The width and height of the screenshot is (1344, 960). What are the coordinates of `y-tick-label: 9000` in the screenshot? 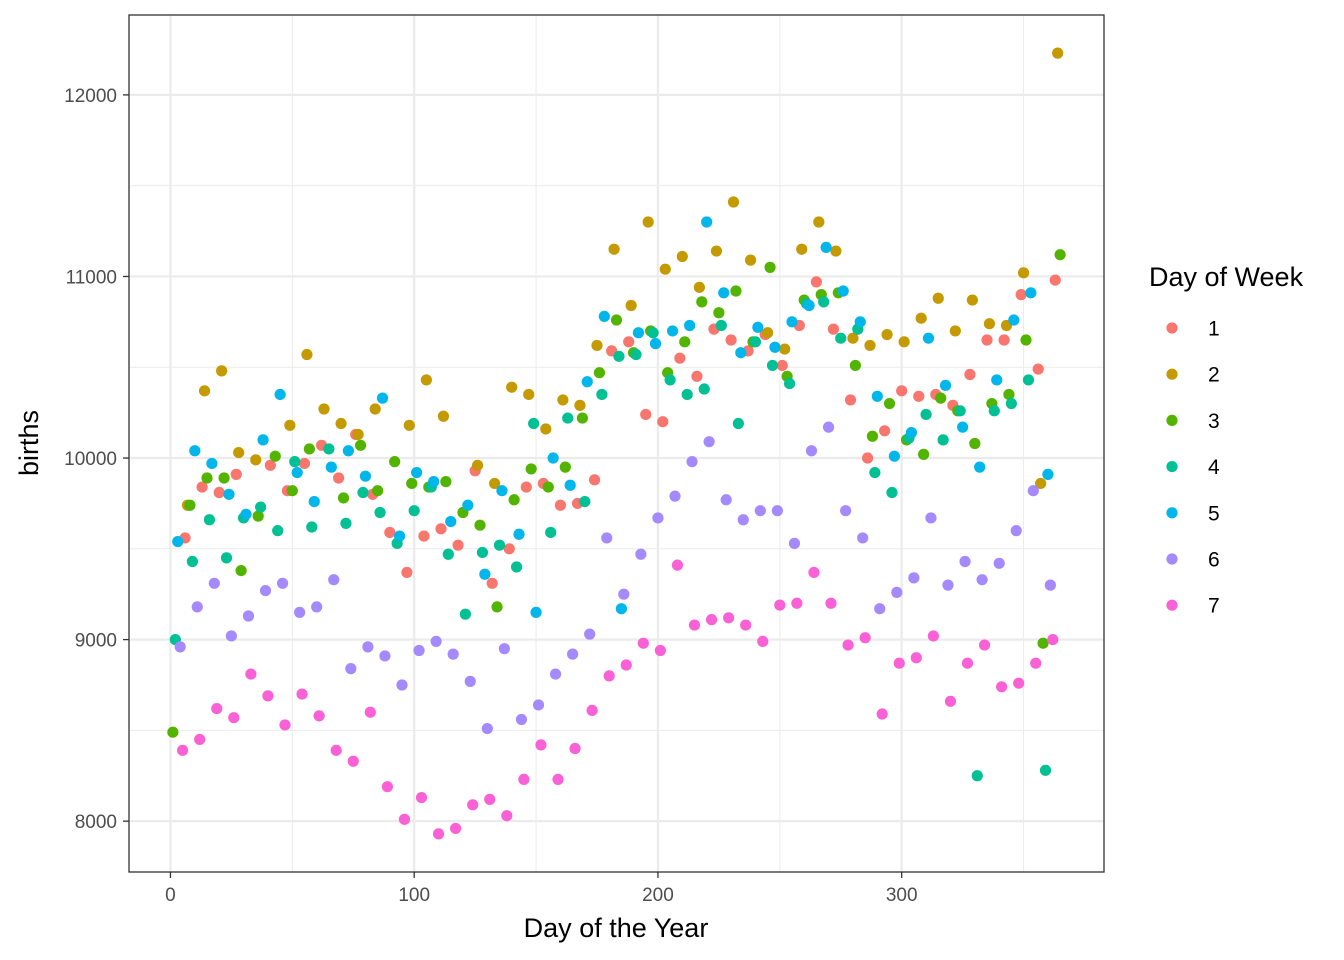 It's located at (96, 641).